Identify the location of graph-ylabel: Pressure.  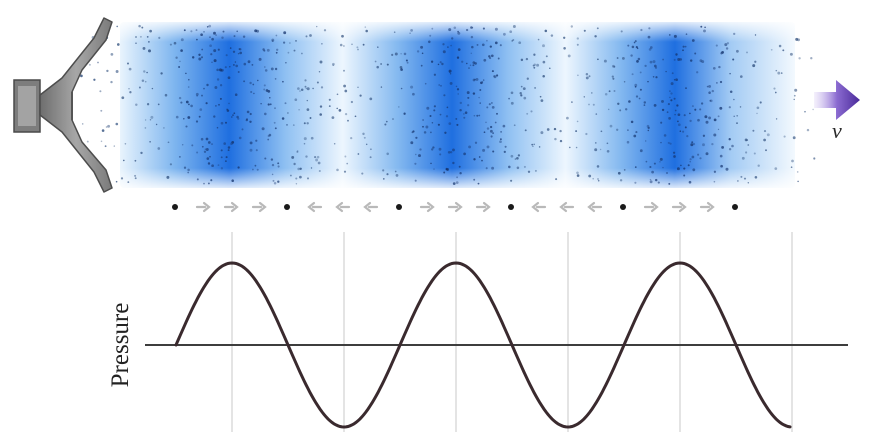
(120, 345).